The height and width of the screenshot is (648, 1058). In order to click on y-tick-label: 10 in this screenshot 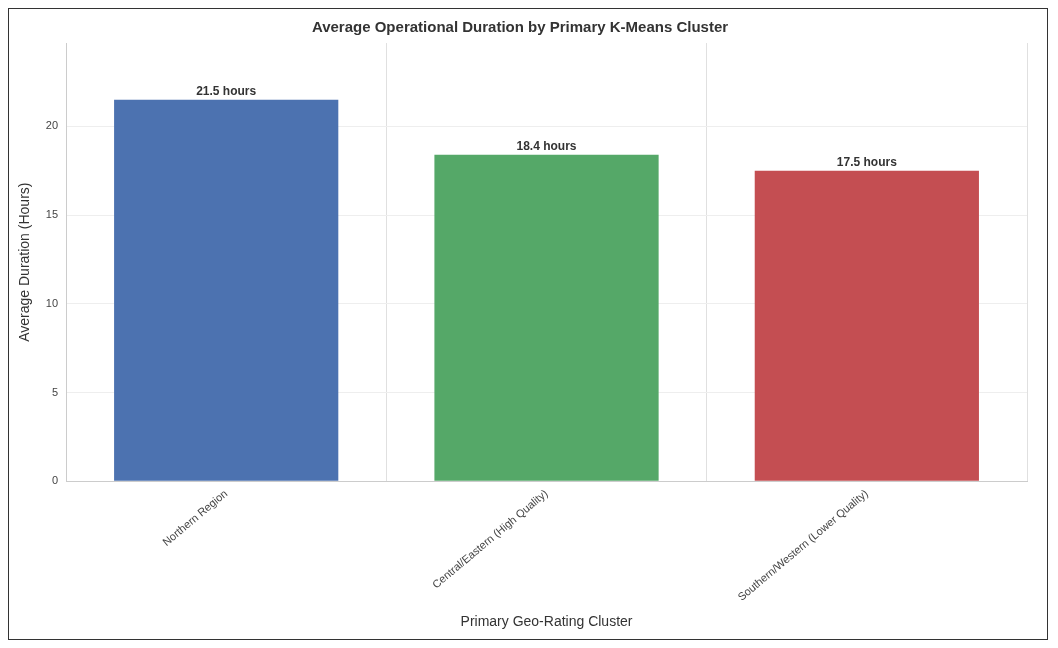, I will do `click(52, 302)`.